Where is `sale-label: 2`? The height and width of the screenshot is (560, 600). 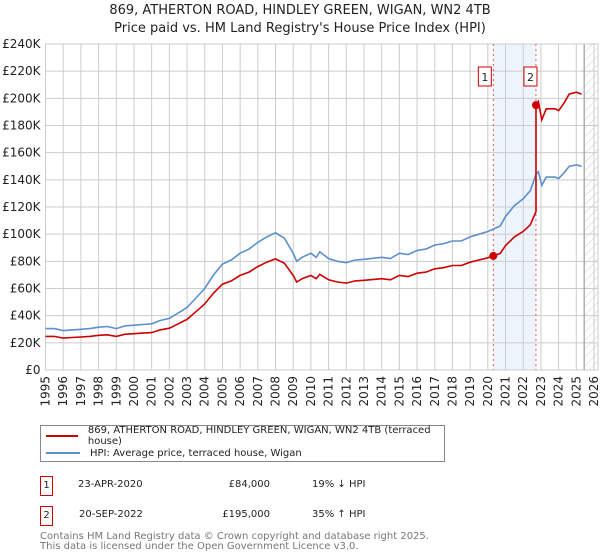 sale-label: 2 is located at coordinates (530, 77).